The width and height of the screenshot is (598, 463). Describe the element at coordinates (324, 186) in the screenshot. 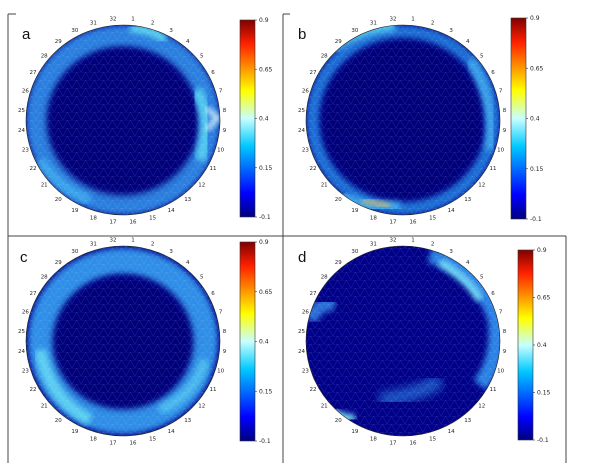

I see `electrode-label: 21` at that location.